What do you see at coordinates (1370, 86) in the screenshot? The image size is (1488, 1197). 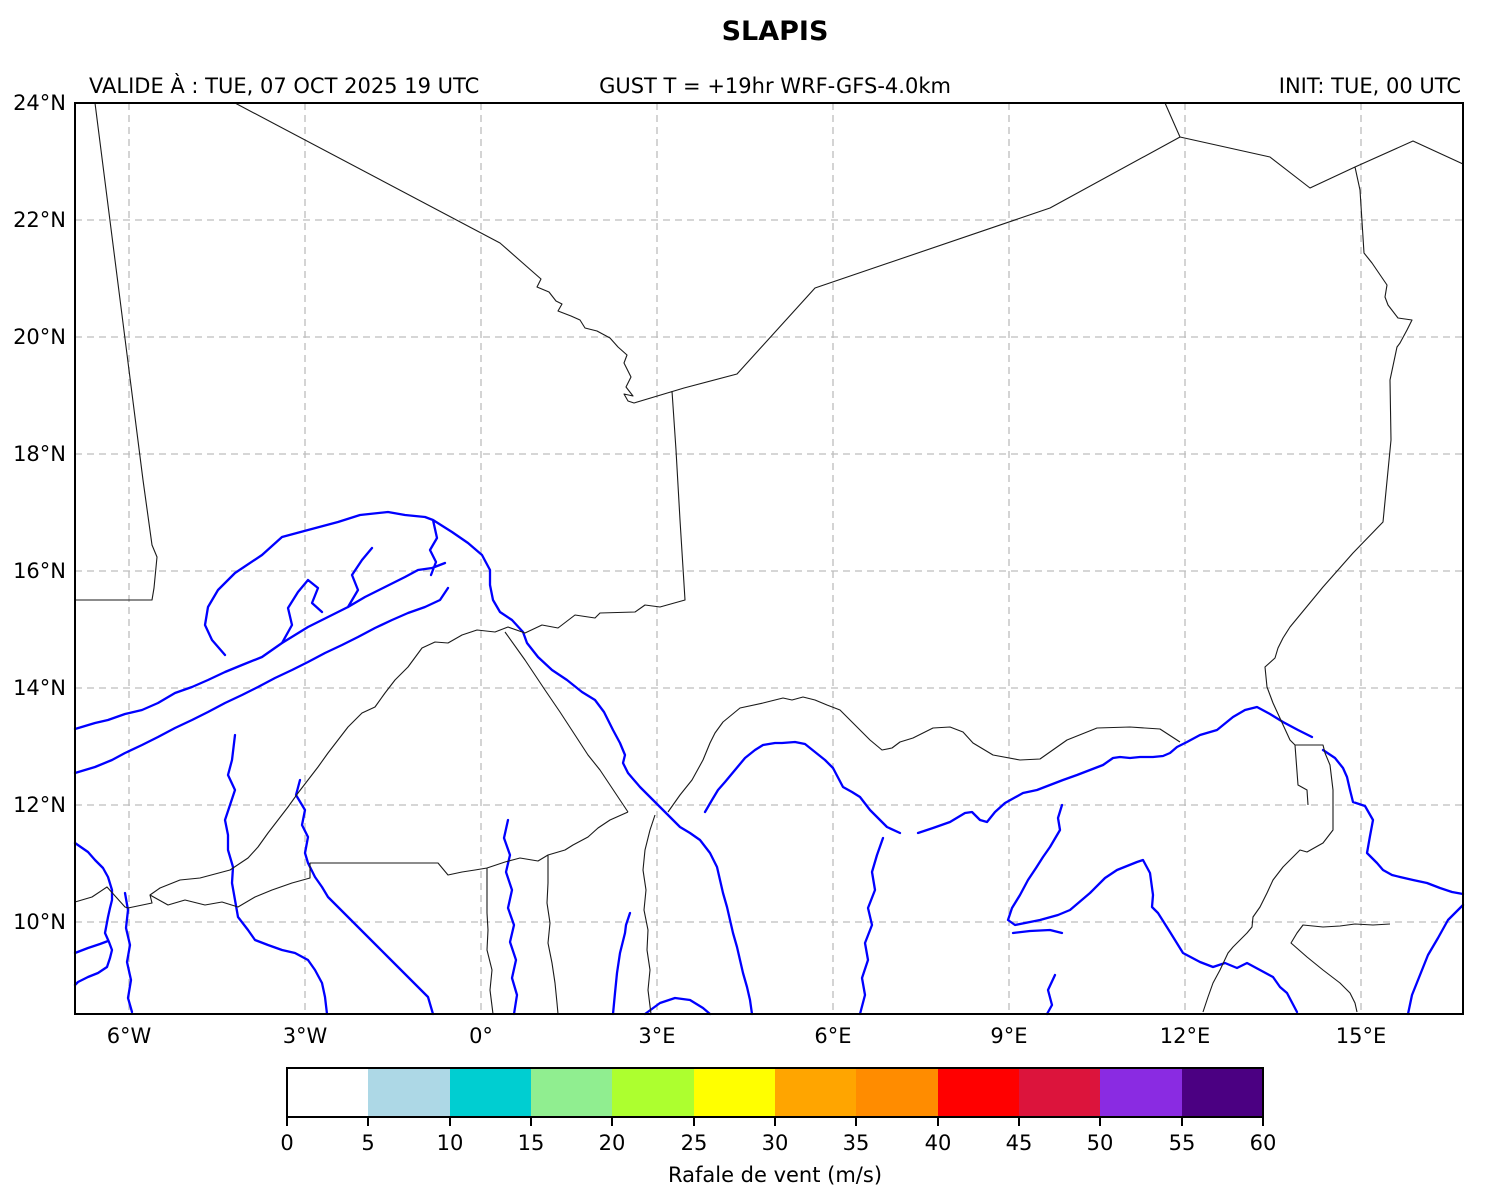 I see `init-time-label: INIT: TUE, 00 UTC` at bounding box center [1370, 86].